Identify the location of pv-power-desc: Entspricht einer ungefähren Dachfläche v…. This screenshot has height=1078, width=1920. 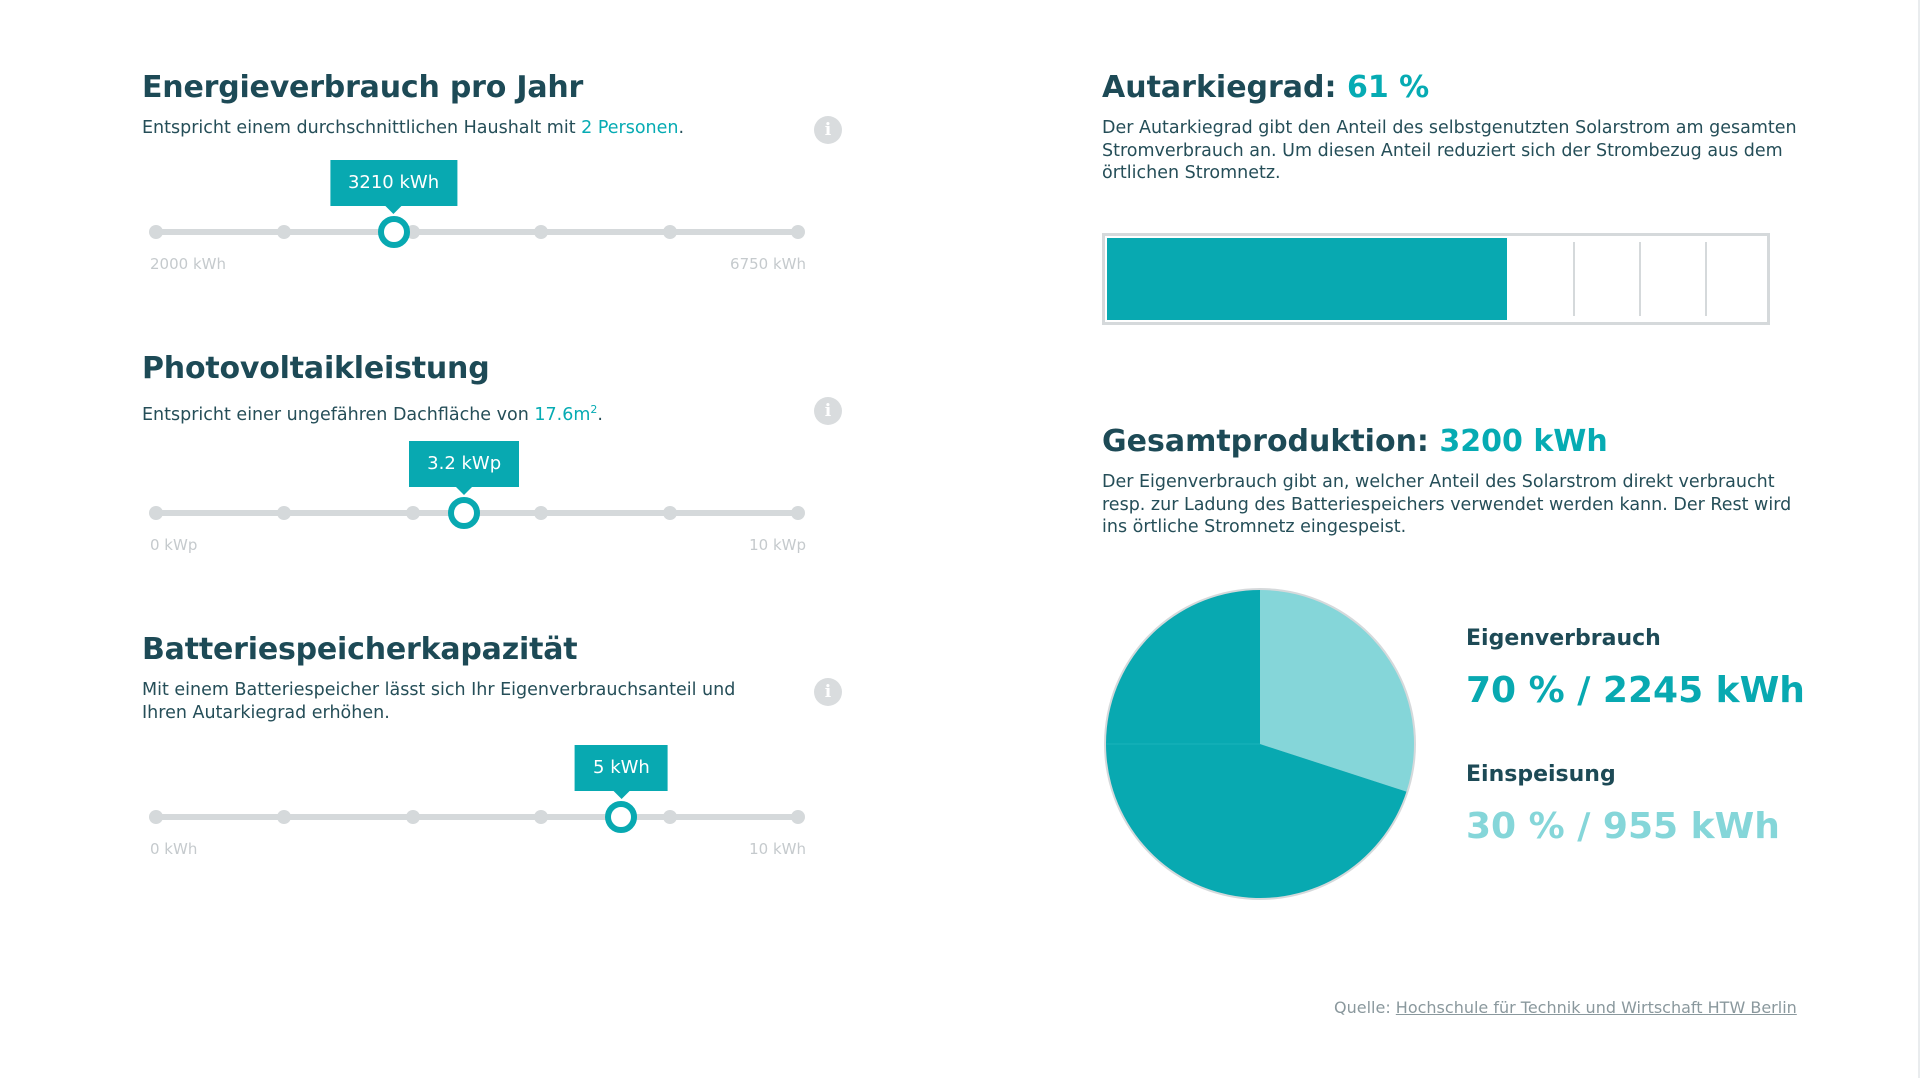
(462, 412).